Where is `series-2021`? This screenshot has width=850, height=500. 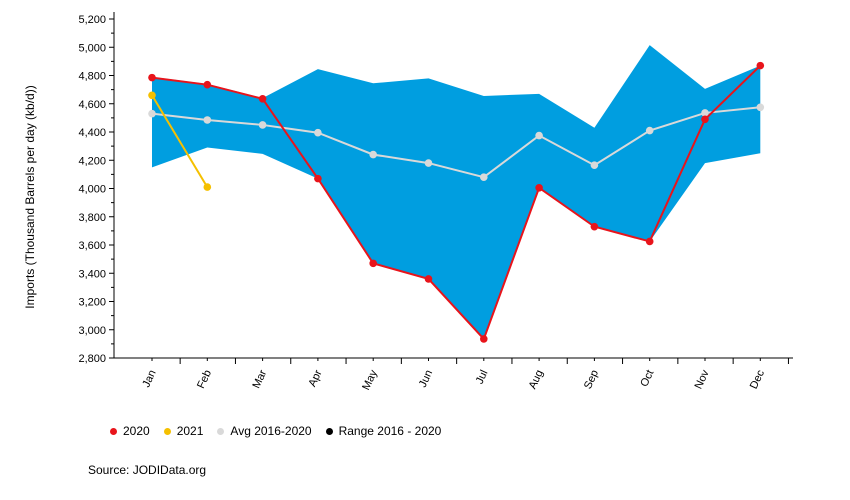
series-2021 is located at coordinates (180, 141).